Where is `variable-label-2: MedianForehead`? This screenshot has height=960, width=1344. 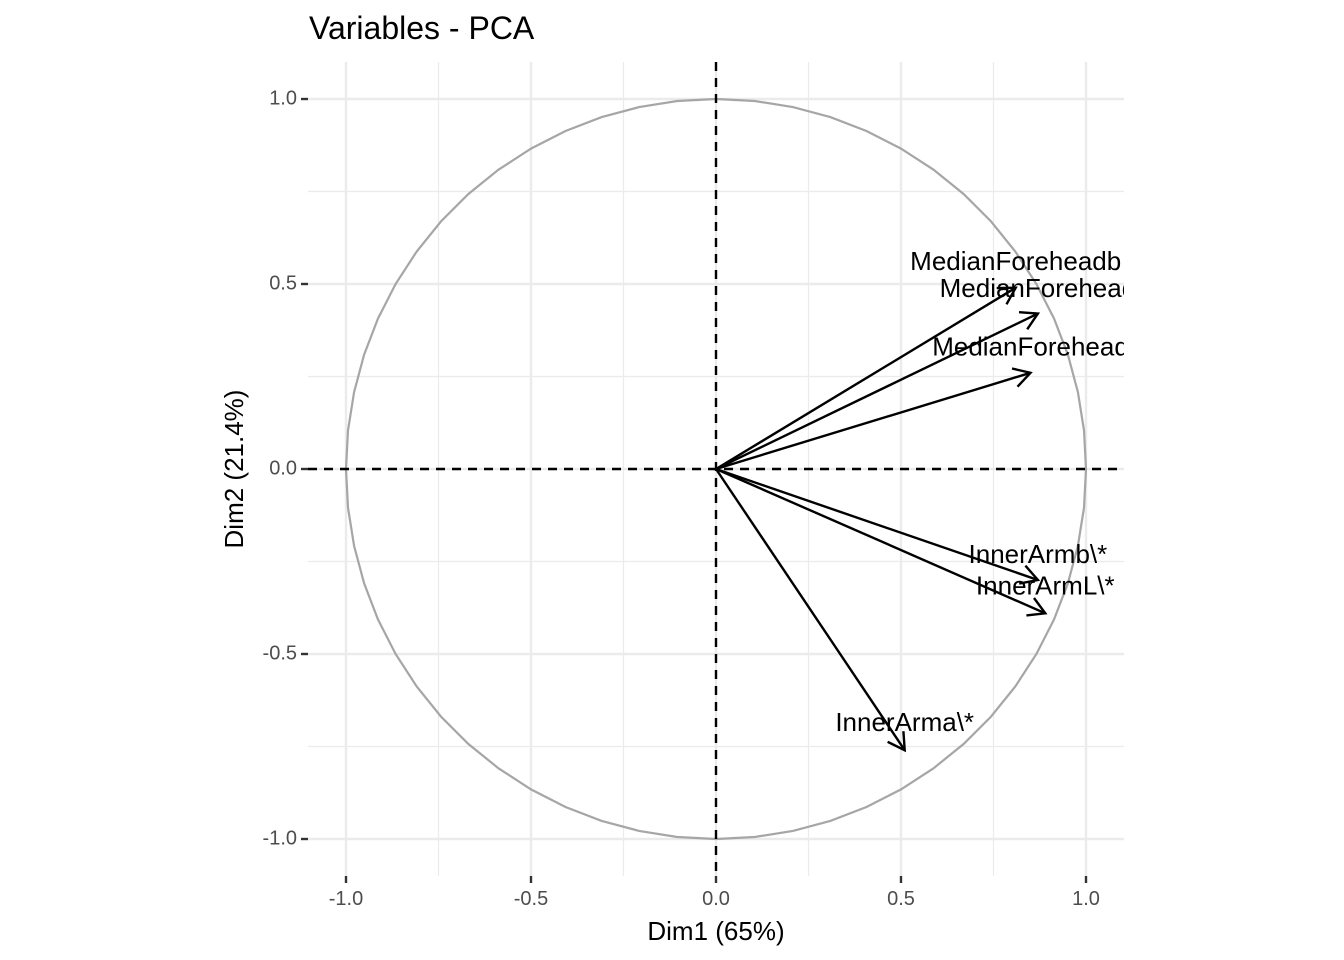 variable-label-2: MedianForehead is located at coordinates (1038, 288).